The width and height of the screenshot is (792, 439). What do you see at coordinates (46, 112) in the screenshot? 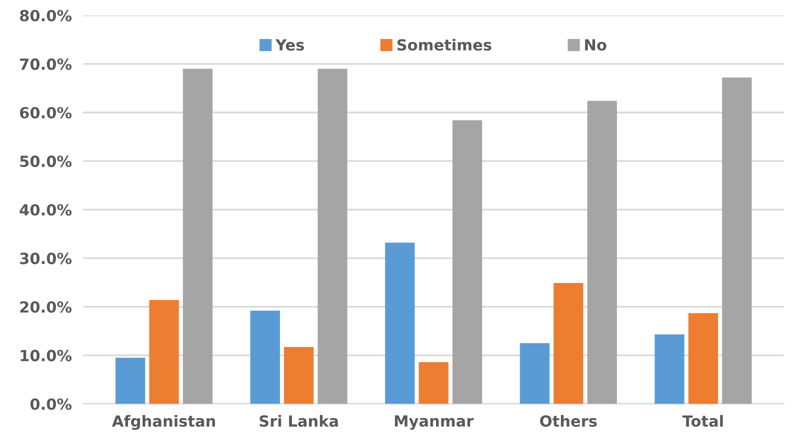
I see `y-tick-label: 60.0%` at bounding box center [46, 112].